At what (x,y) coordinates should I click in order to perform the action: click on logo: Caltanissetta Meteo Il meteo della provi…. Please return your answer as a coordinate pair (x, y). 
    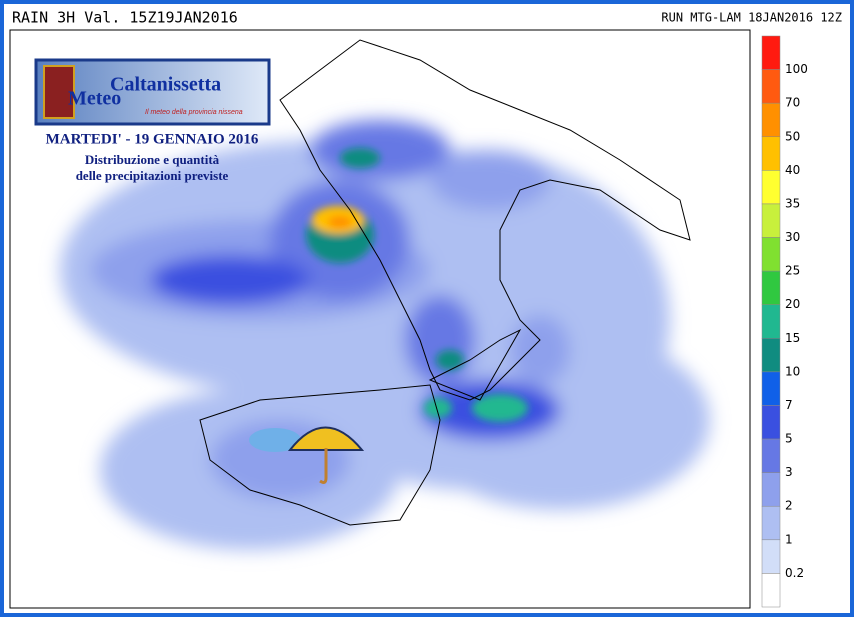
    Looking at the image, I should click on (152, 92).